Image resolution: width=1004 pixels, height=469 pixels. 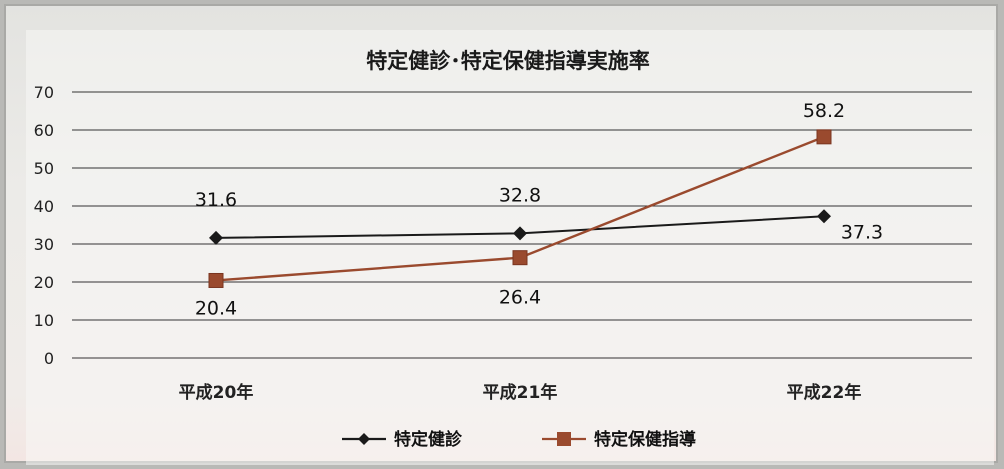 What do you see at coordinates (520, 195) in the screenshot?
I see `data-label: 32.8` at bounding box center [520, 195].